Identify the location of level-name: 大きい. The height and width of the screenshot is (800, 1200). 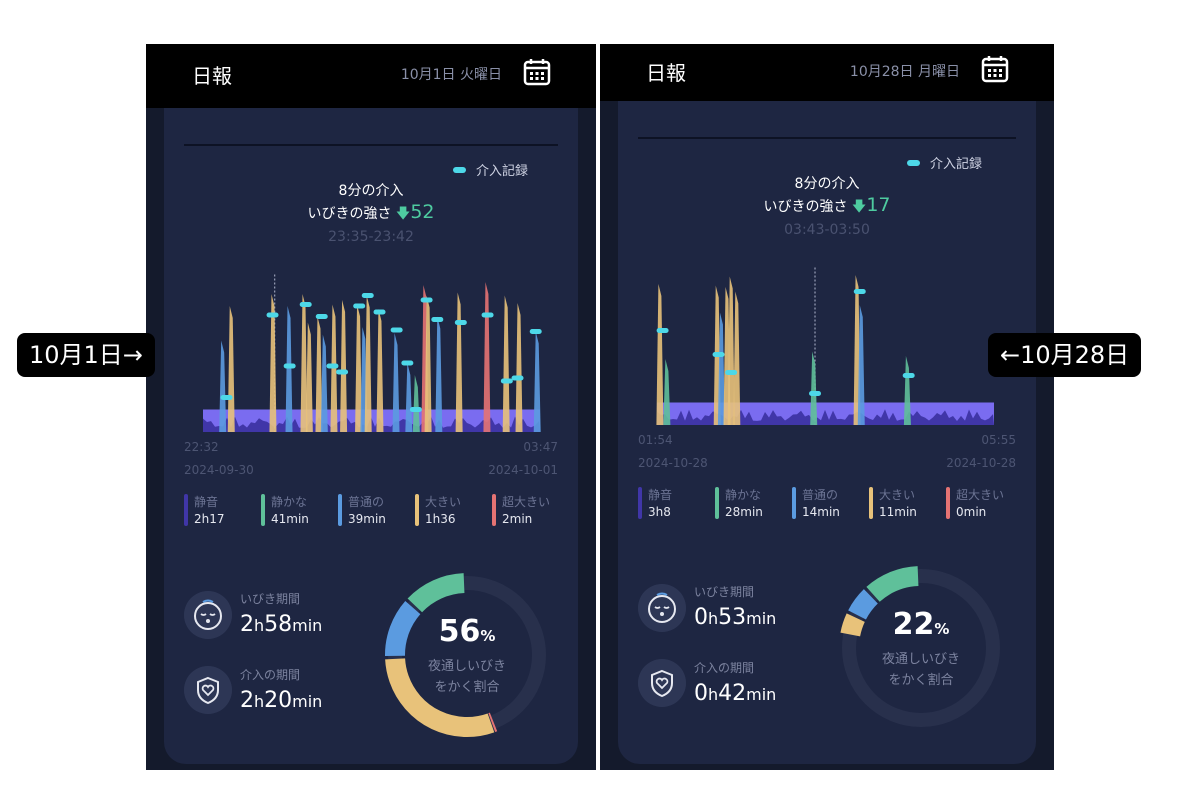
(443, 502).